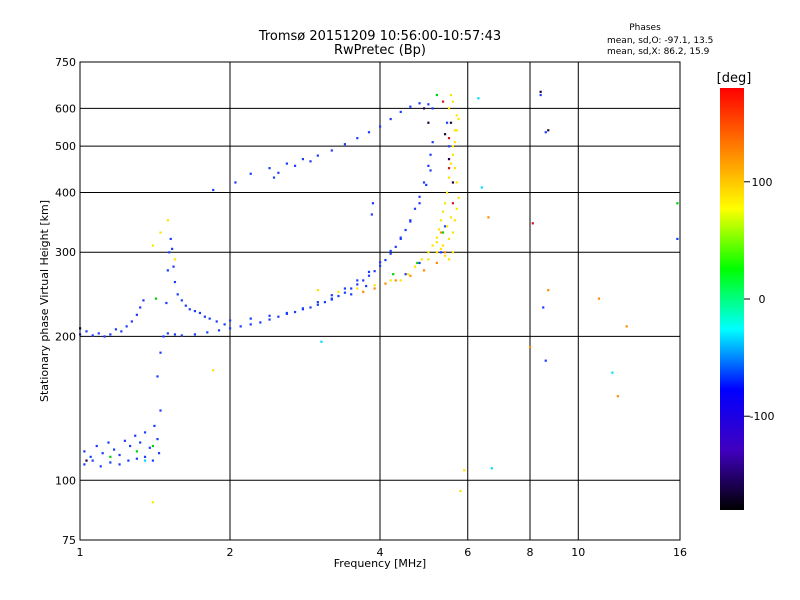  I want to click on phase-stats-o: mean, sd,O: -97.1, 13.5, so click(660, 41).